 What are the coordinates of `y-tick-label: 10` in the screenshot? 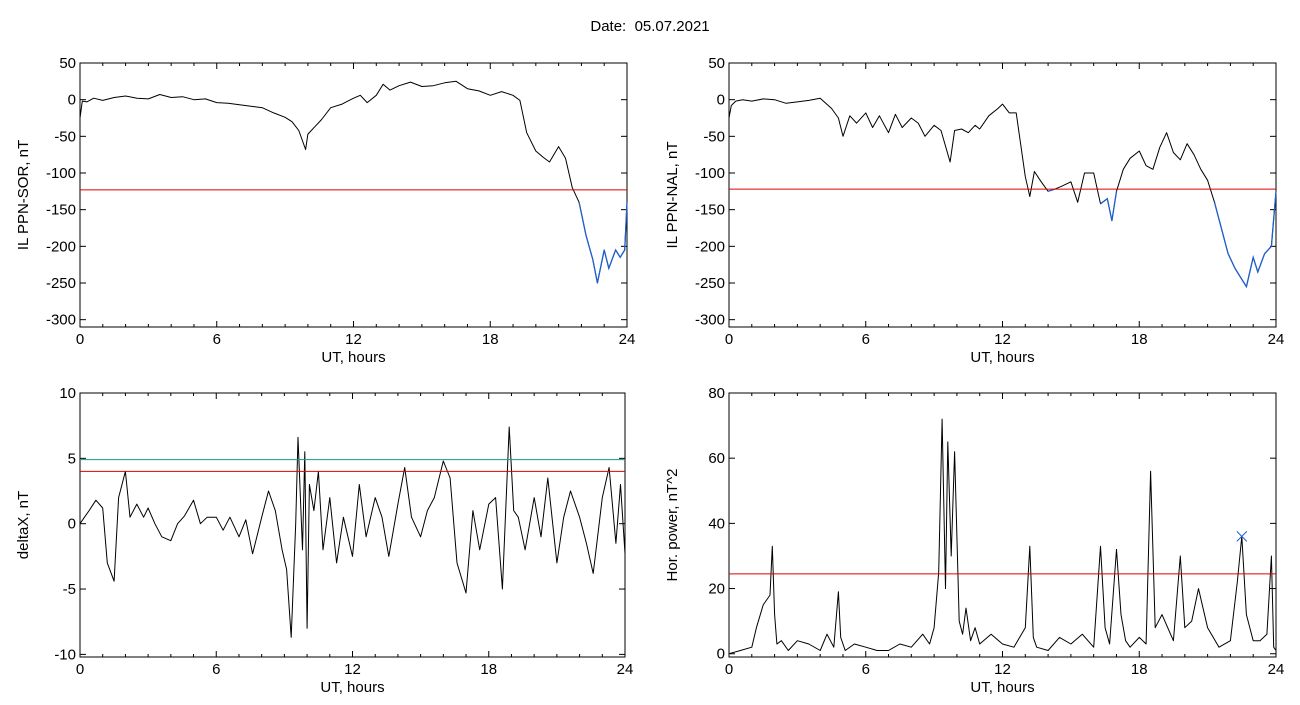 It's located at (67, 393).